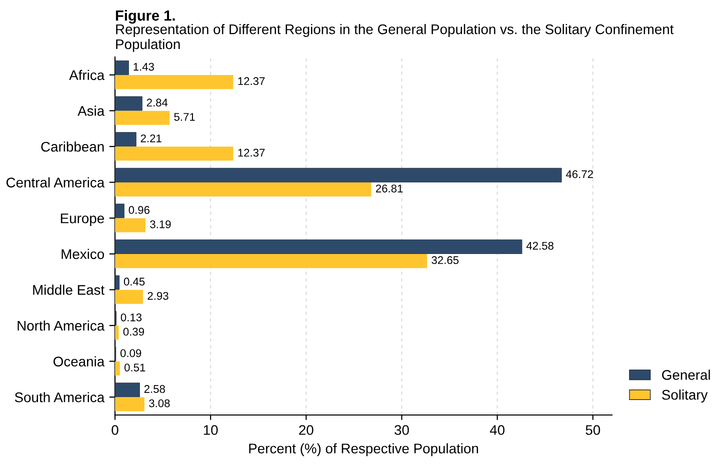 This screenshot has height=472, width=722. What do you see at coordinates (72, 146) in the screenshot?
I see `y-tick-label: Caribbean` at bounding box center [72, 146].